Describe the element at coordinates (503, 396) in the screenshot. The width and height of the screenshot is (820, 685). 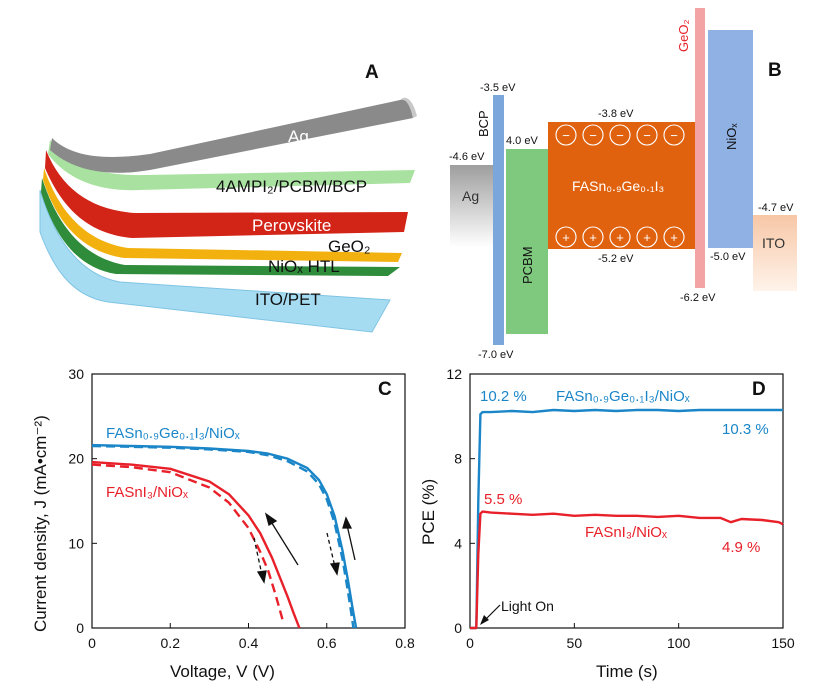
I see `panel-d-anno-blue-start: 10.2 %` at that location.